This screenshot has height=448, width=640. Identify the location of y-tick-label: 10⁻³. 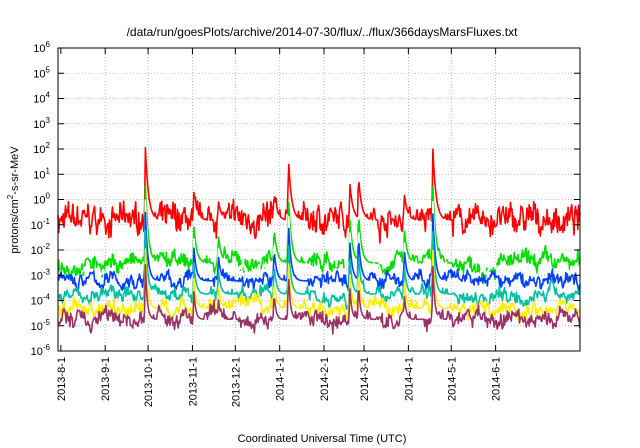
(41, 274).